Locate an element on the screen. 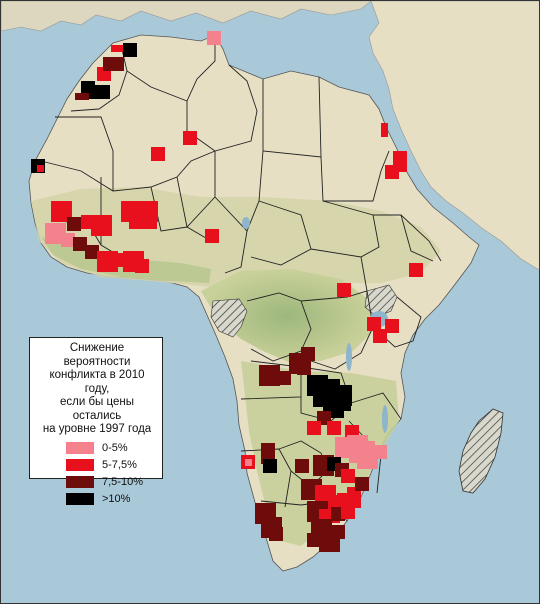 Image resolution: width=540 pixels, height=604 pixels. legend-row-5-7-5: 5-7,5% is located at coordinates (97, 465).